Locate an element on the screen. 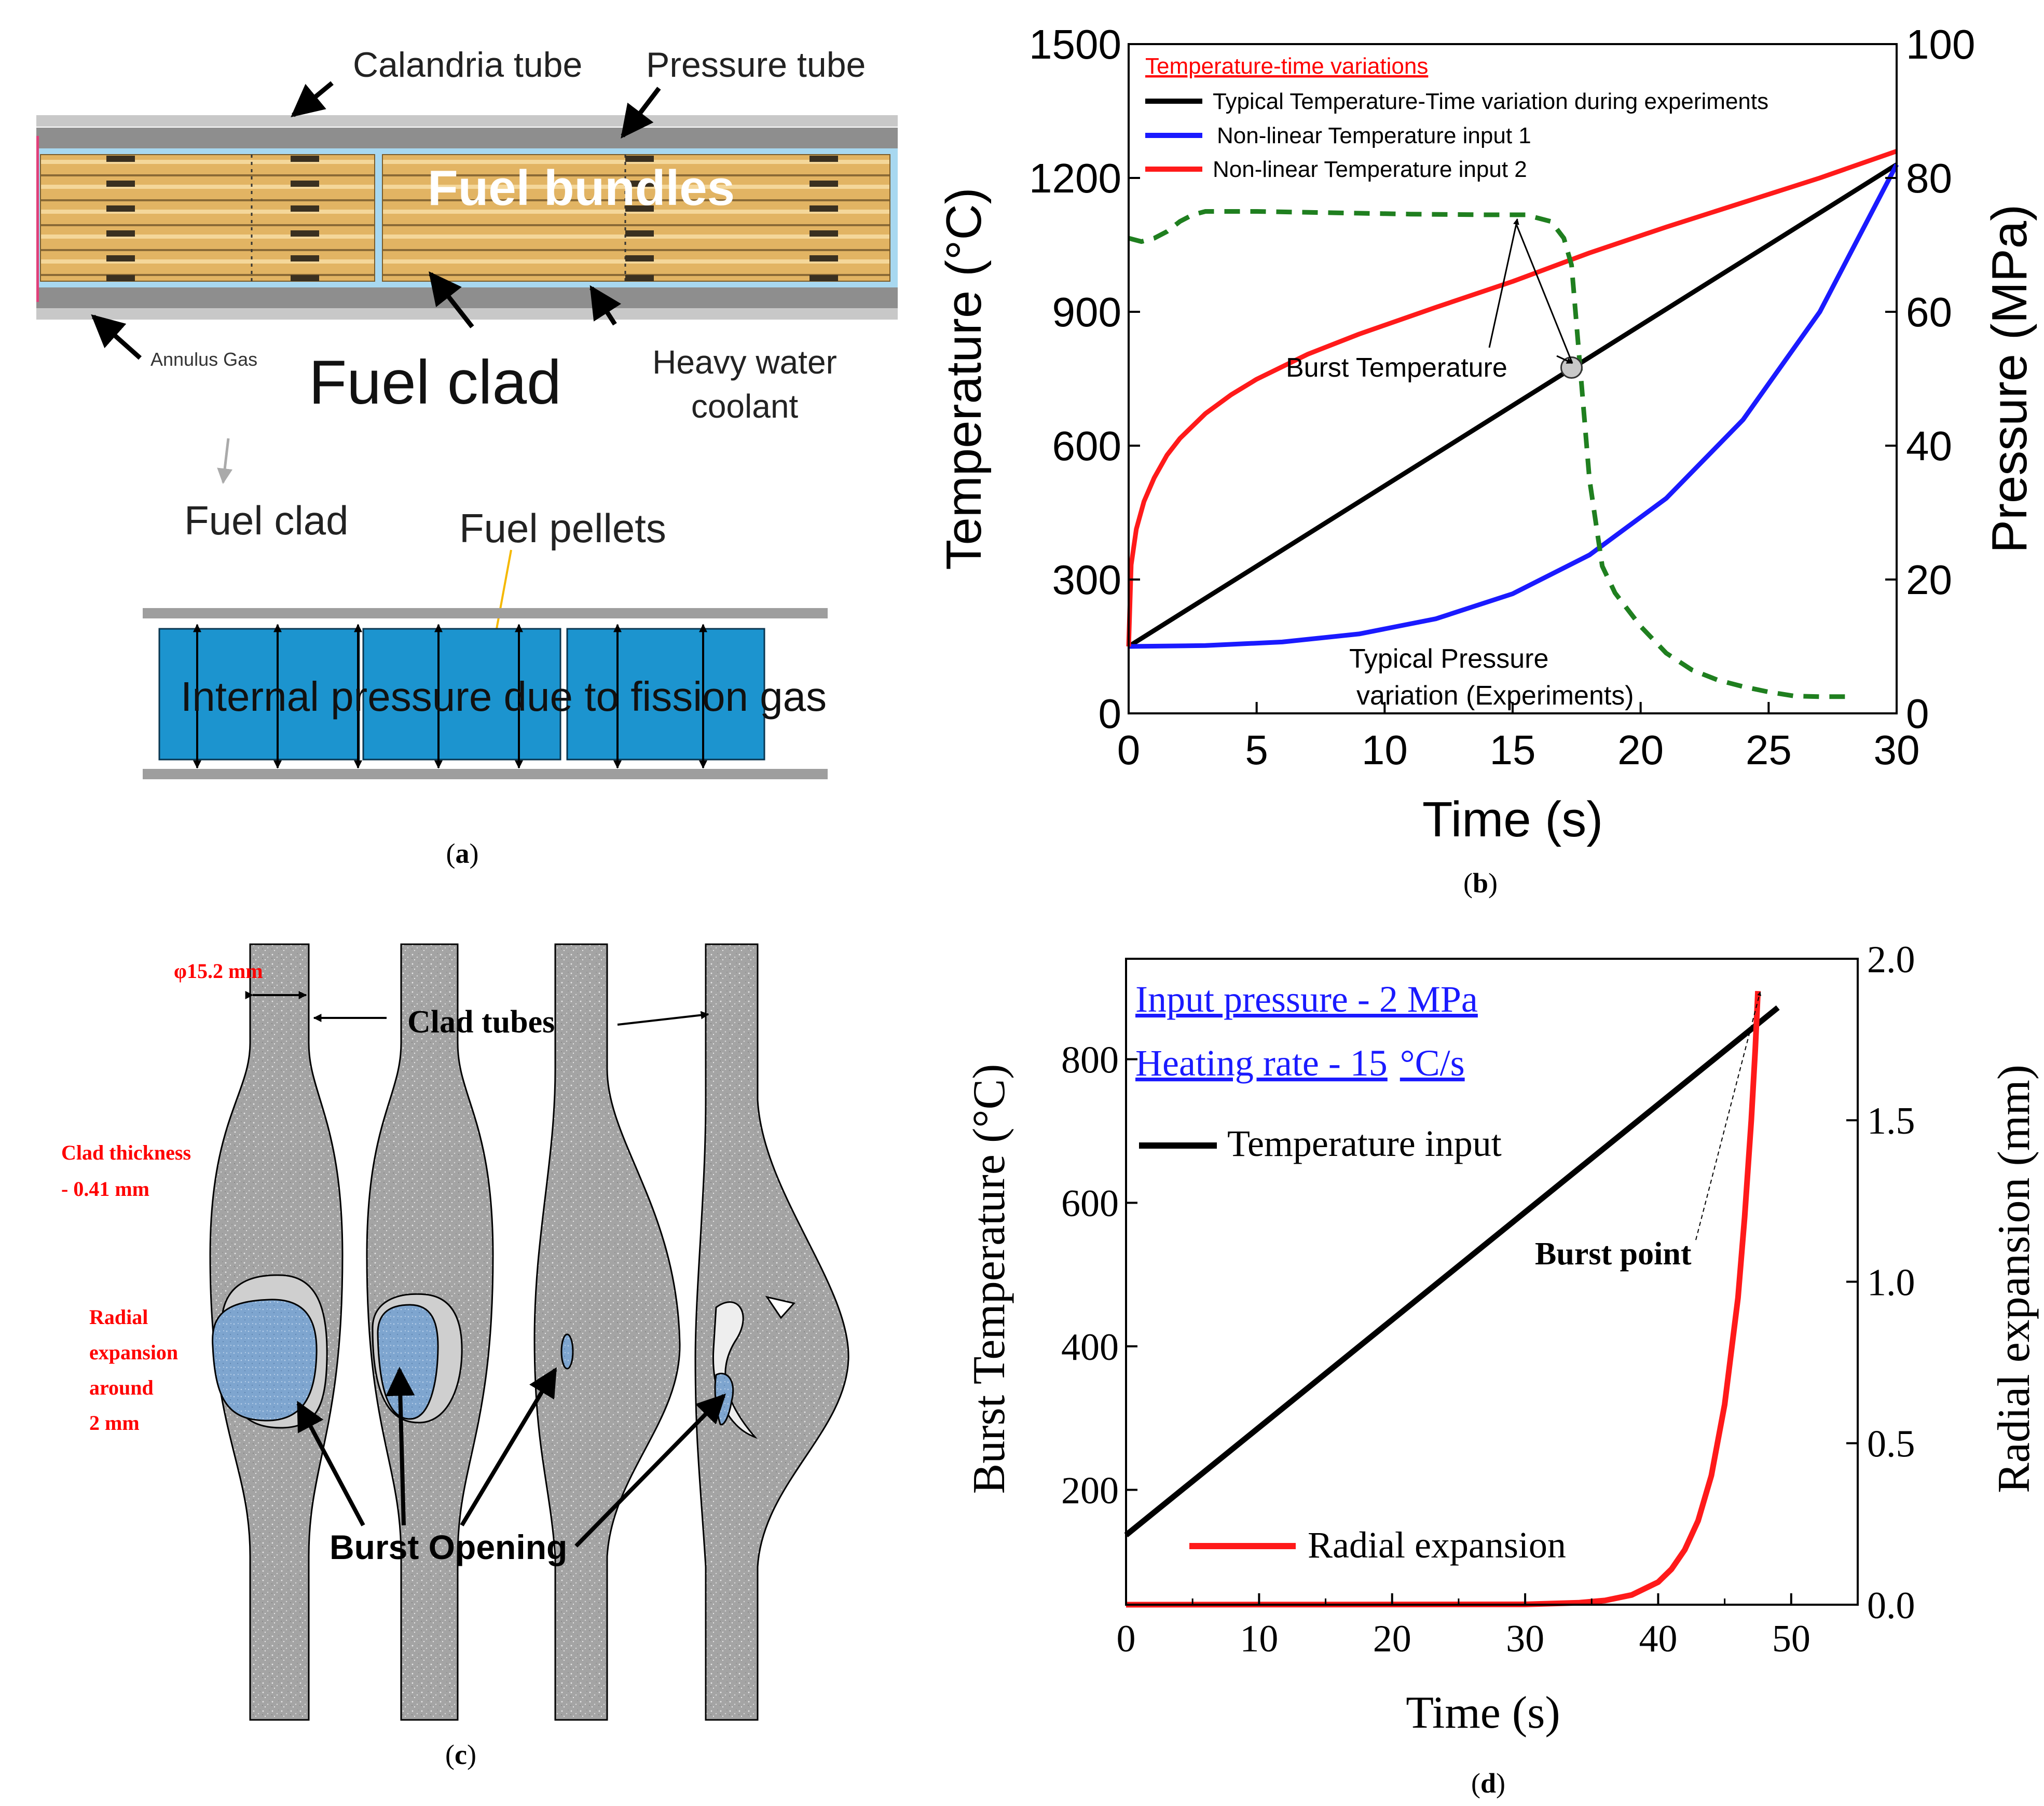  panel-d-legend-temperature: Temperature input is located at coordinates (1364, 1143).